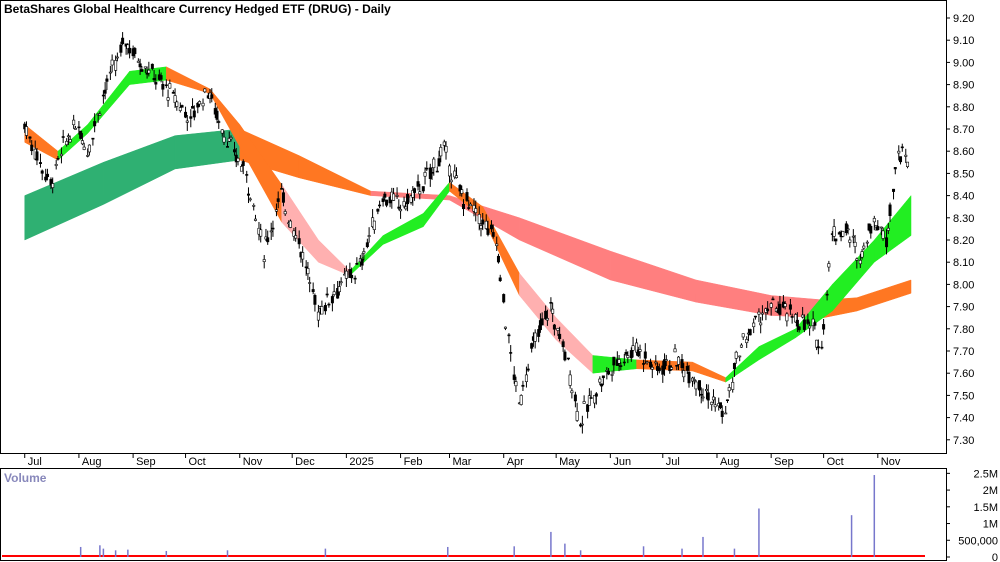  What do you see at coordinates (25, 478) in the screenshot?
I see `volume-title: Volume` at bounding box center [25, 478].